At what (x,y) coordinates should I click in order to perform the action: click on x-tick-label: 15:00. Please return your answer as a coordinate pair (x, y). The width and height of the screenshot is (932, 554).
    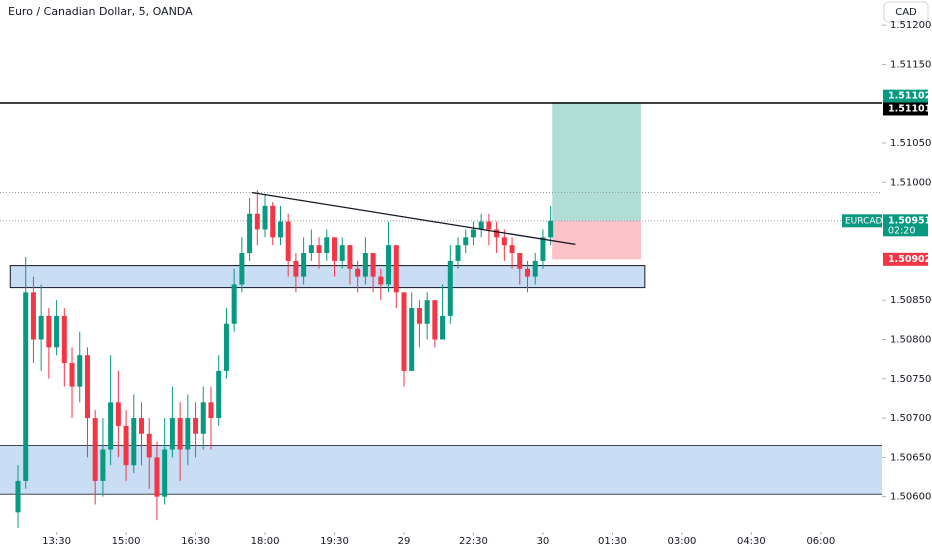
    Looking at the image, I should click on (126, 541).